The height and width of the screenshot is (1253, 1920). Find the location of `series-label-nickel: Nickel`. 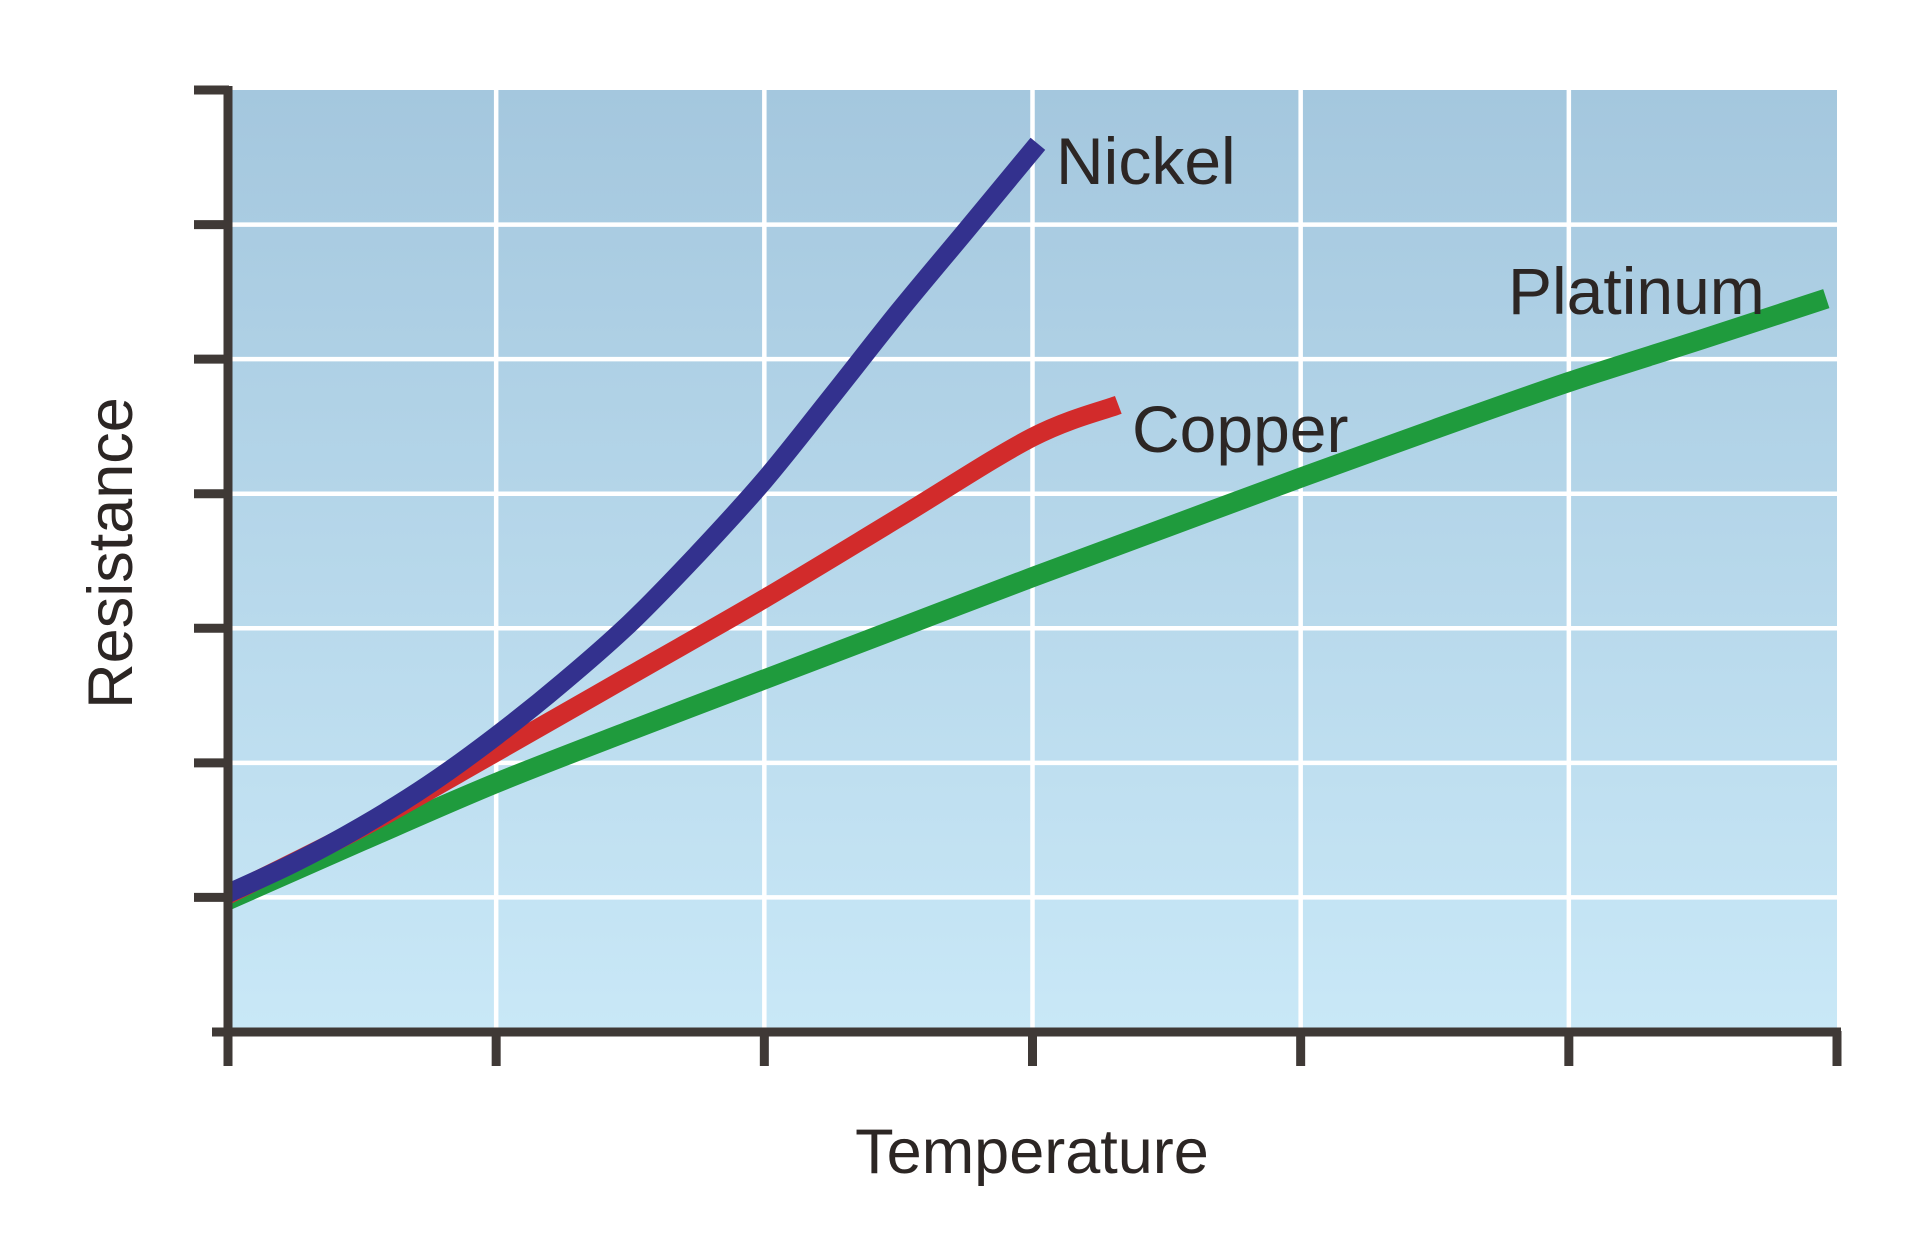

series-label-nickel: Nickel is located at coordinates (1146, 161).